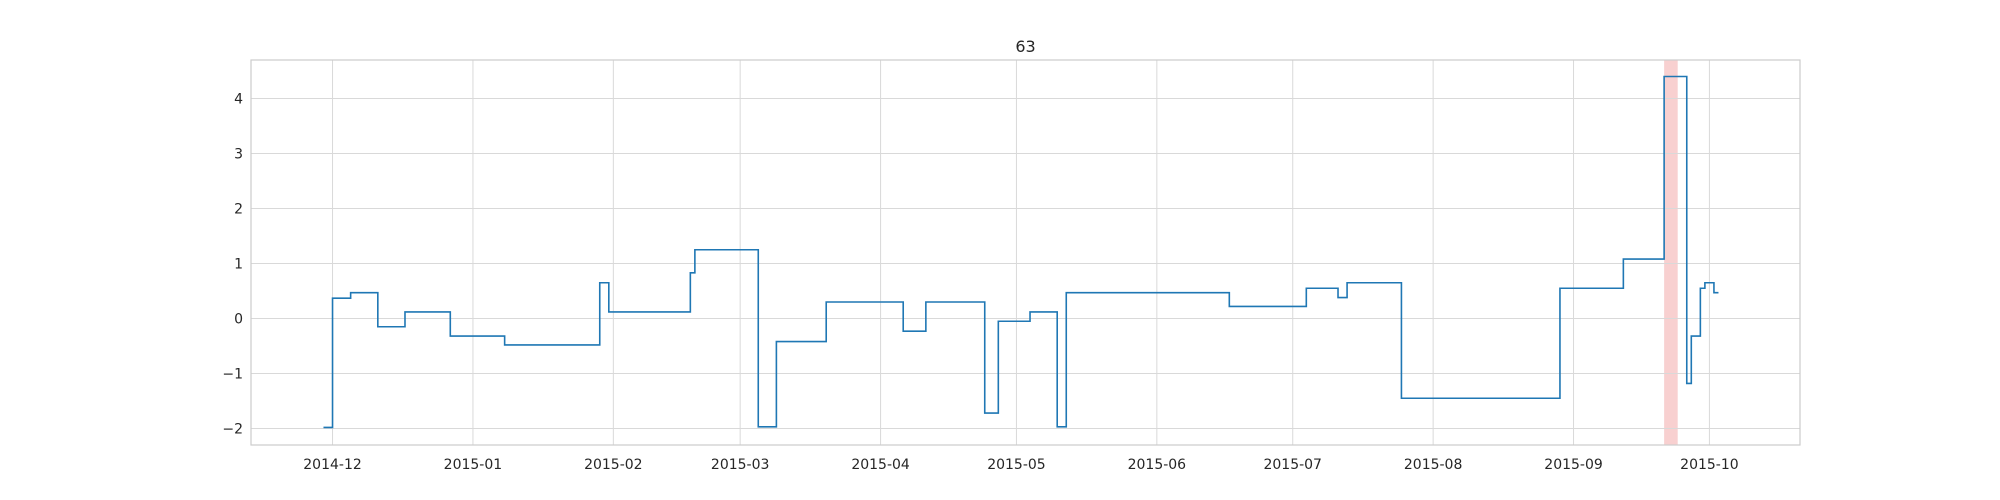  Describe the element at coordinates (880, 465) in the screenshot. I see `x-tick-label: 2015-04` at that location.